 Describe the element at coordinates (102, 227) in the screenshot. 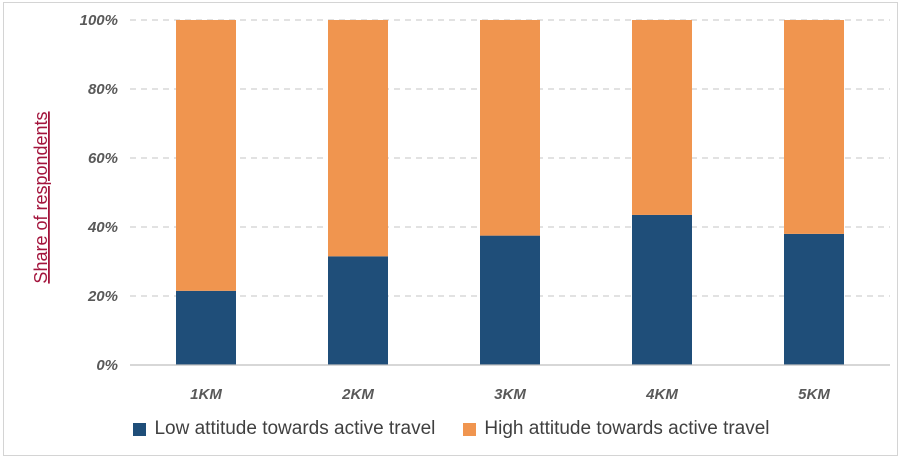

I see `y-tick-label: 40%` at that location.